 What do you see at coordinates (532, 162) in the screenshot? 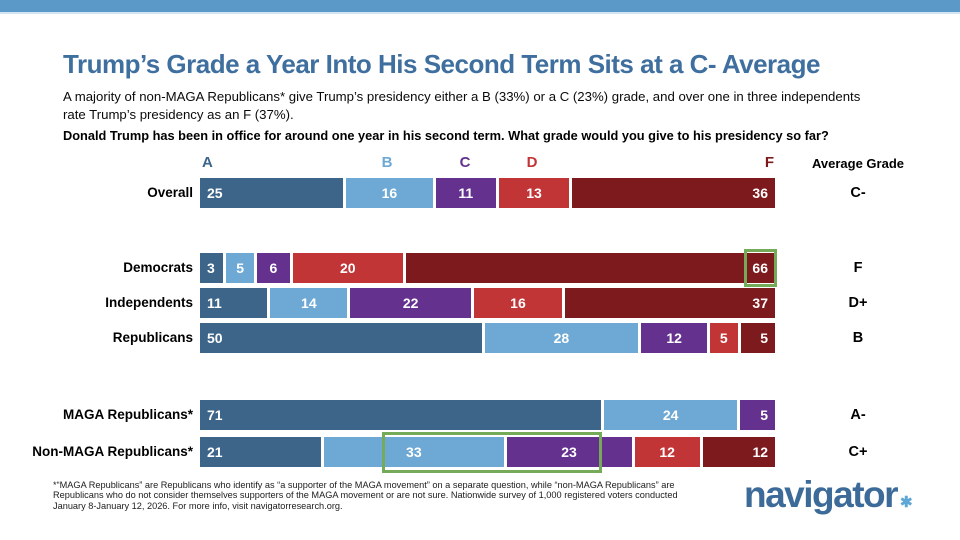
I see `grade-letter-D: D` at bounding box center [532, 162].